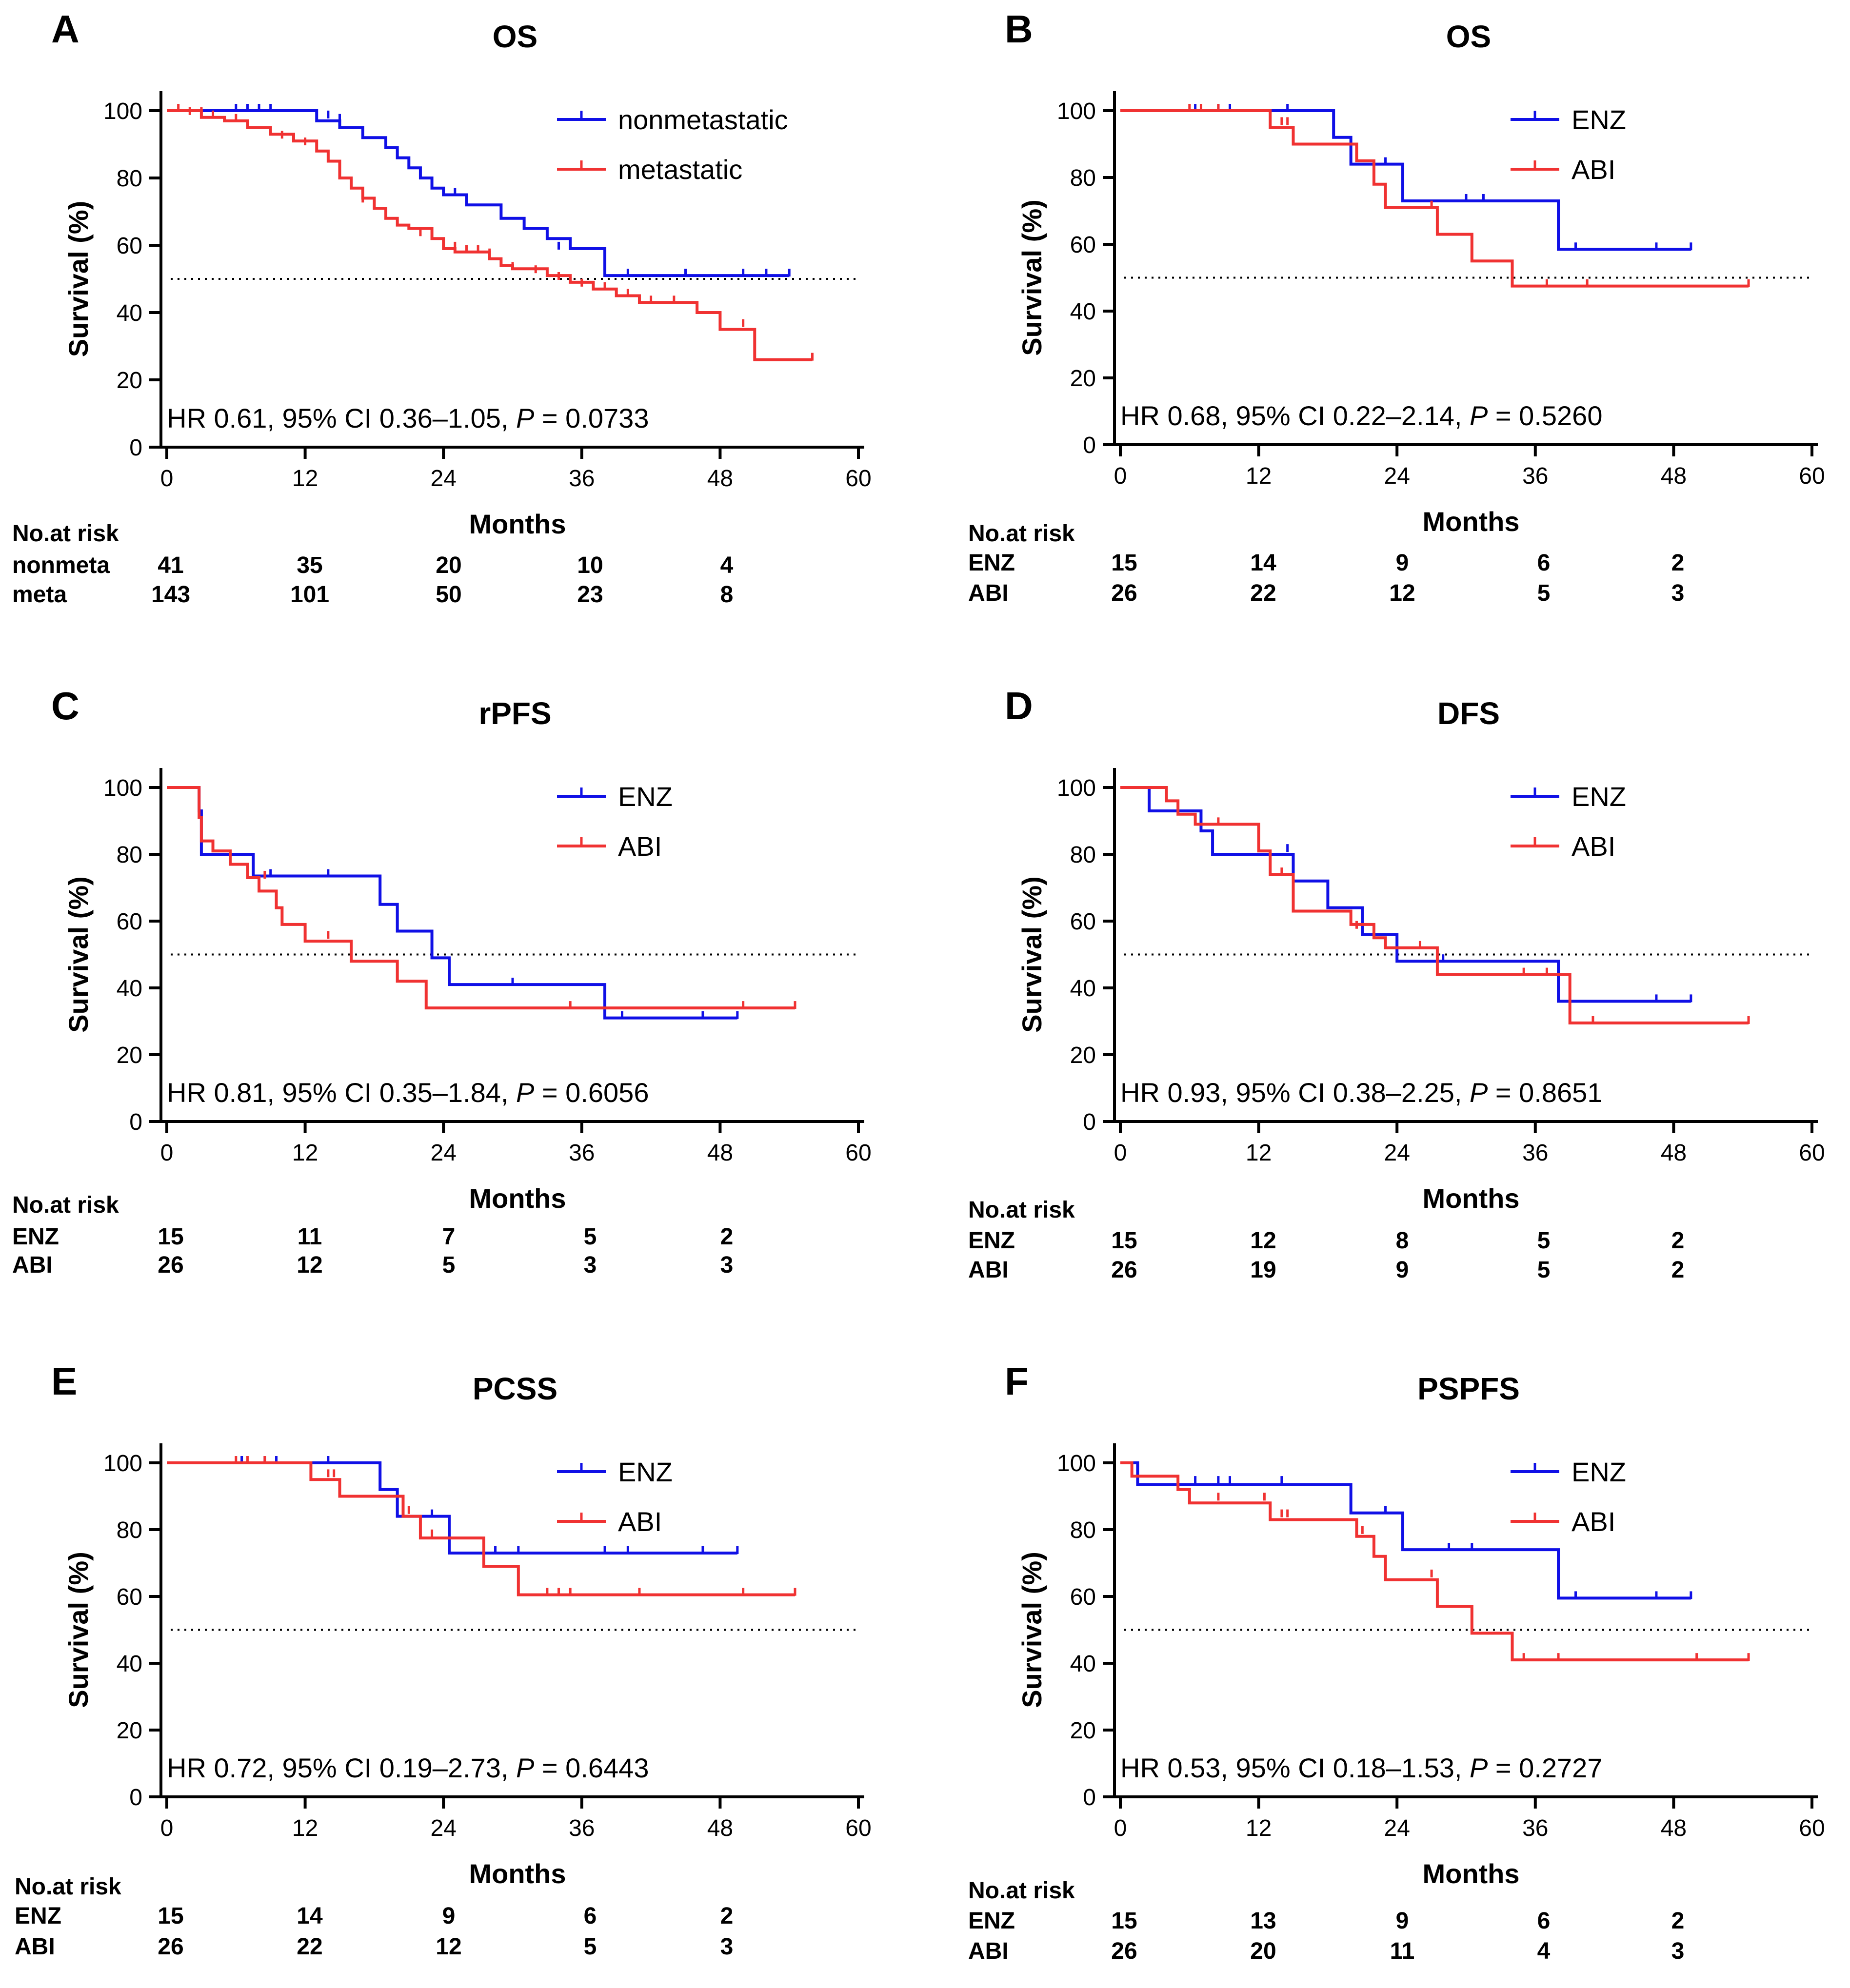 Image resolution: width=1850 pixels, height=1988 pixels. What do you see at coordinates (130, 855) in the screenshot?
I see `panel-c-y-tick-label: 80` at bounding box center [130, 855].